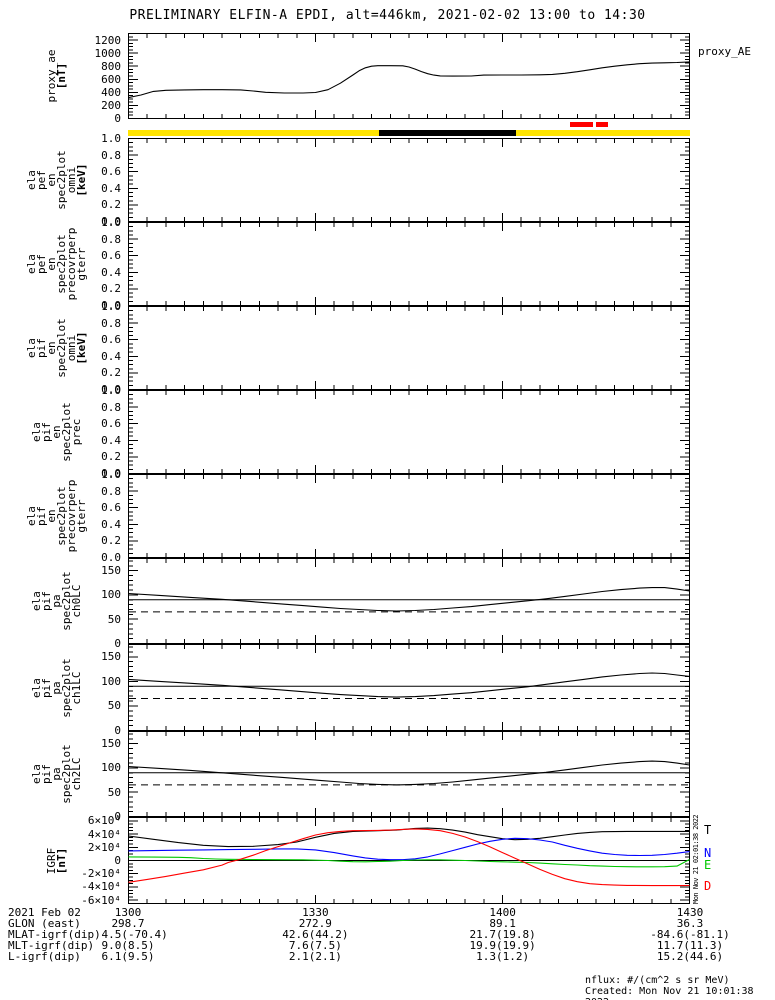 The image size is (775, 1000). What do you see at coordinates (128, 923) in the screenshot?
I see `annotation-value: 298.7` at bounding box center [128, 923].